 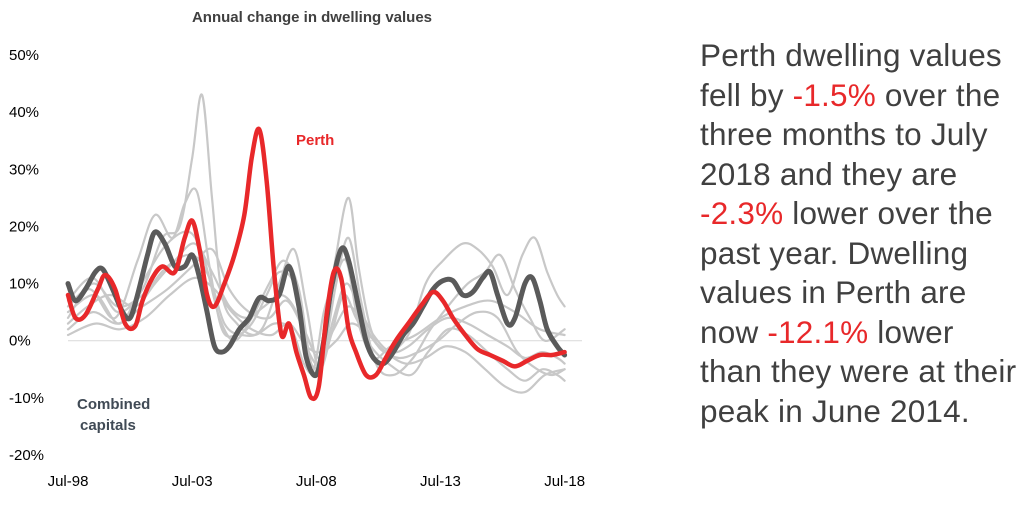 What do you see at coordinates (26, 398) in the screenshot?
I see `y-tick-label: -10%` at bounding box center [26, 398].